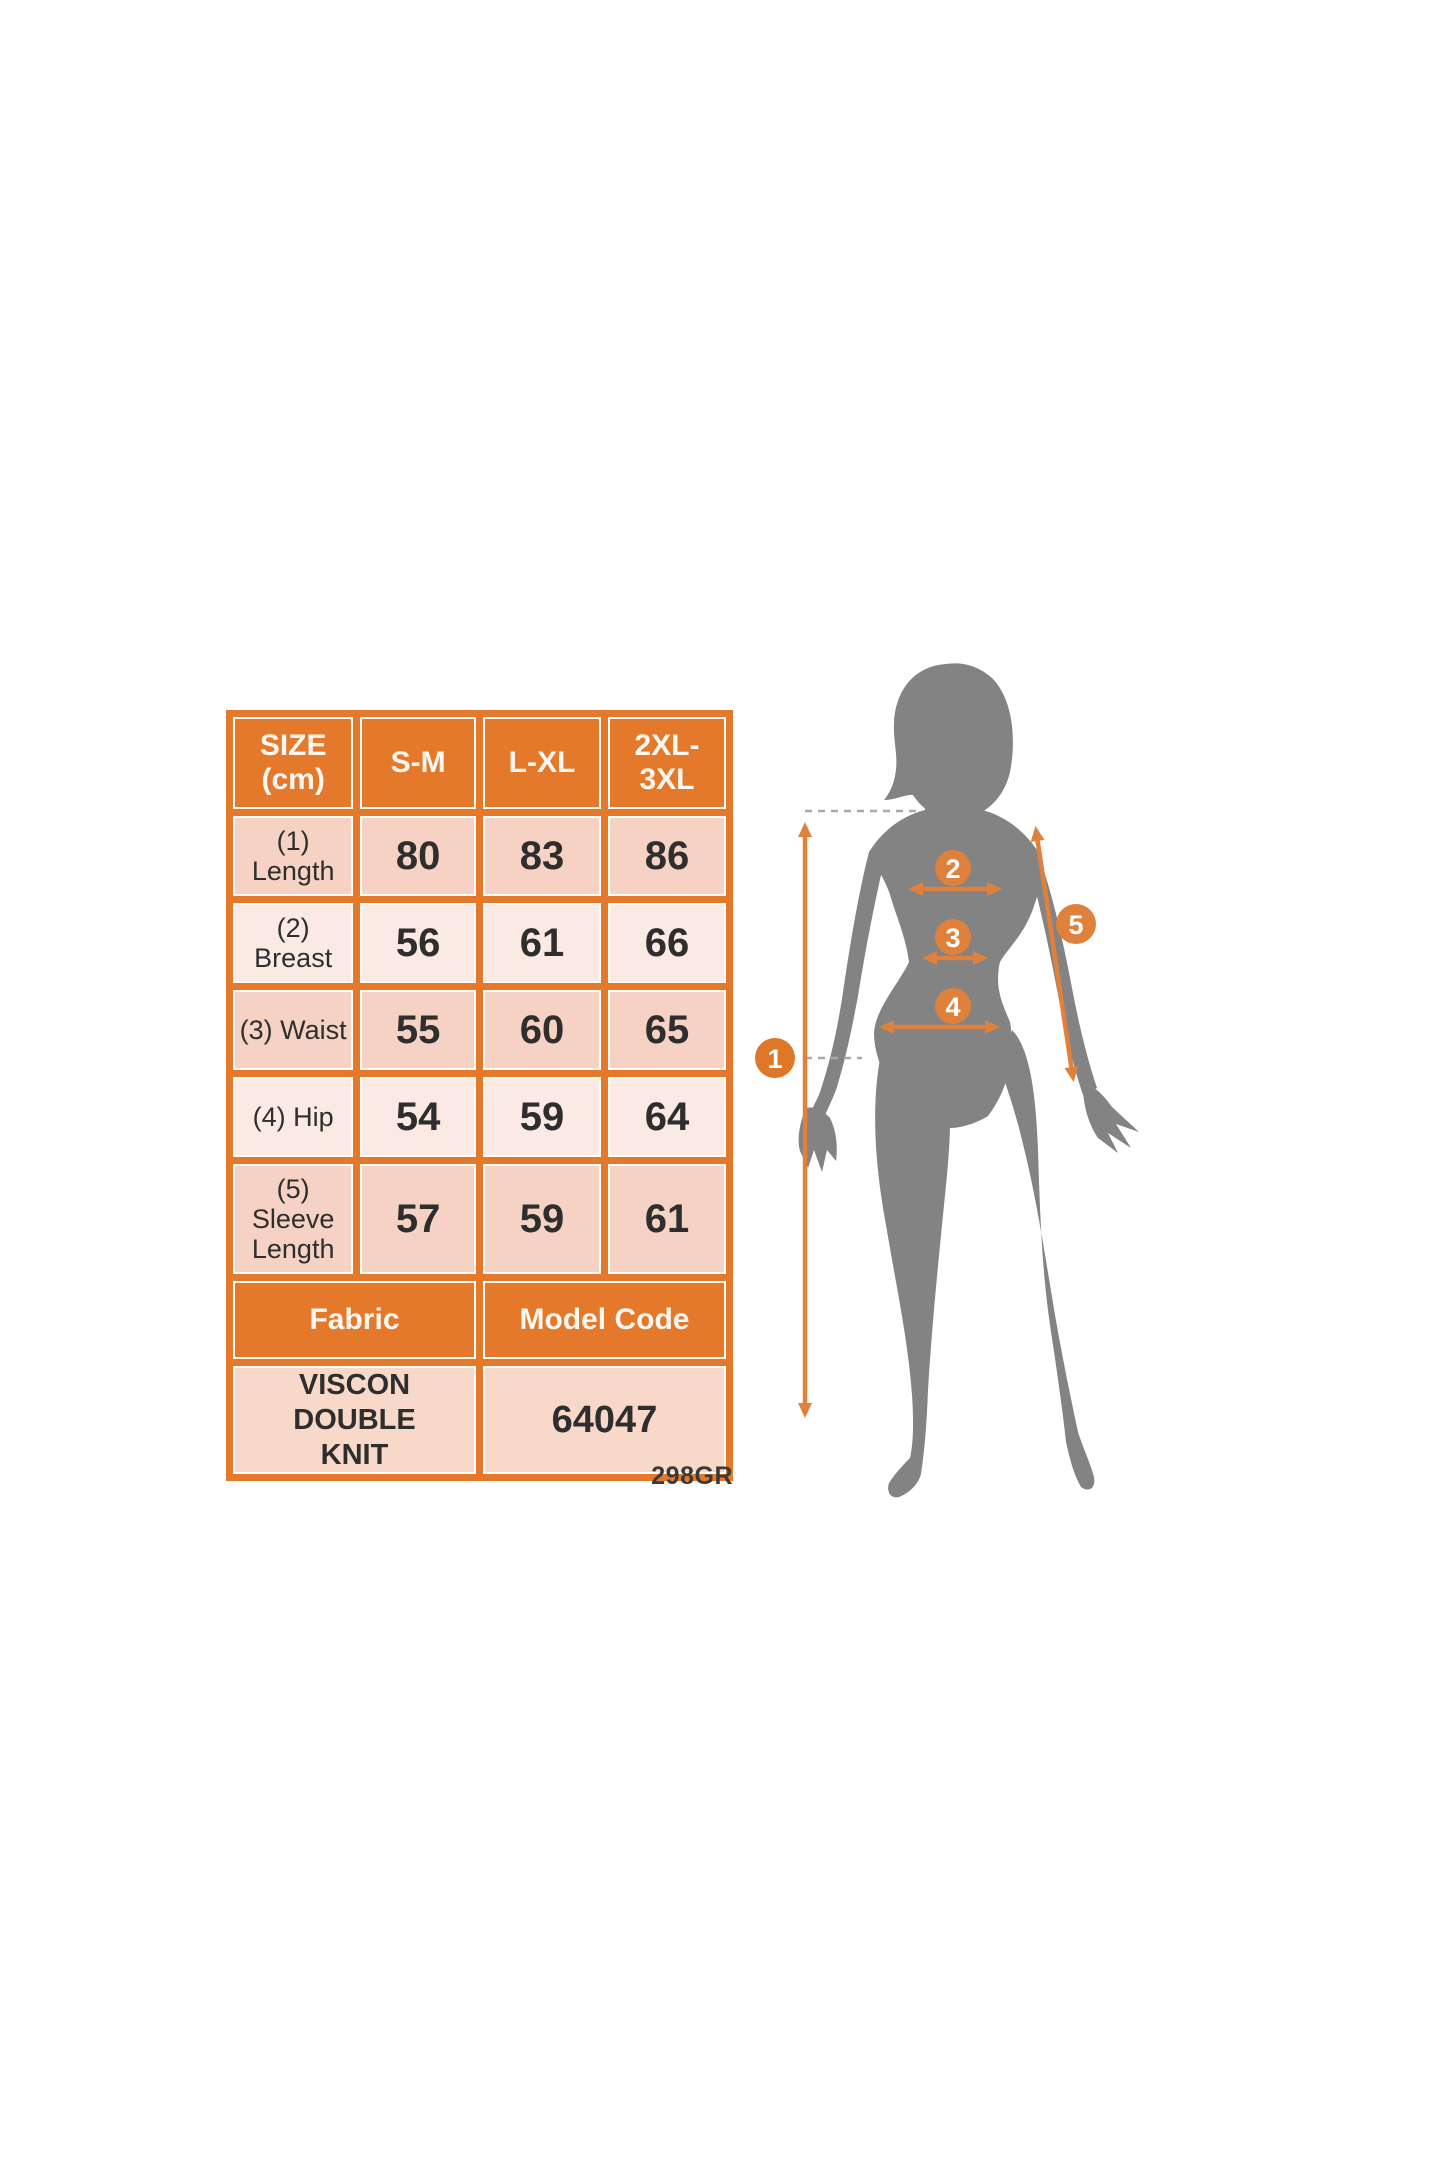 This screenshot has width=1440, height=2160. Describe the element at coordinates (418, 763) in the screenshot. I see `header-size-sm: S-M` at that location.